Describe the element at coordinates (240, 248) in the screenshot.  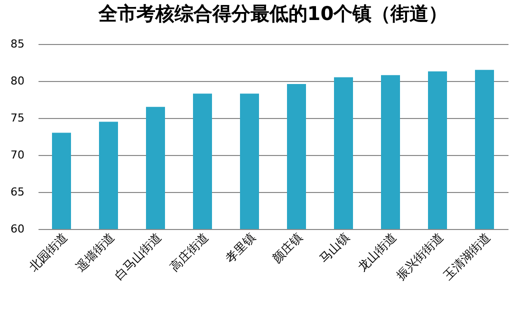
I see `x-tick-label: 孝里镇` at that location.